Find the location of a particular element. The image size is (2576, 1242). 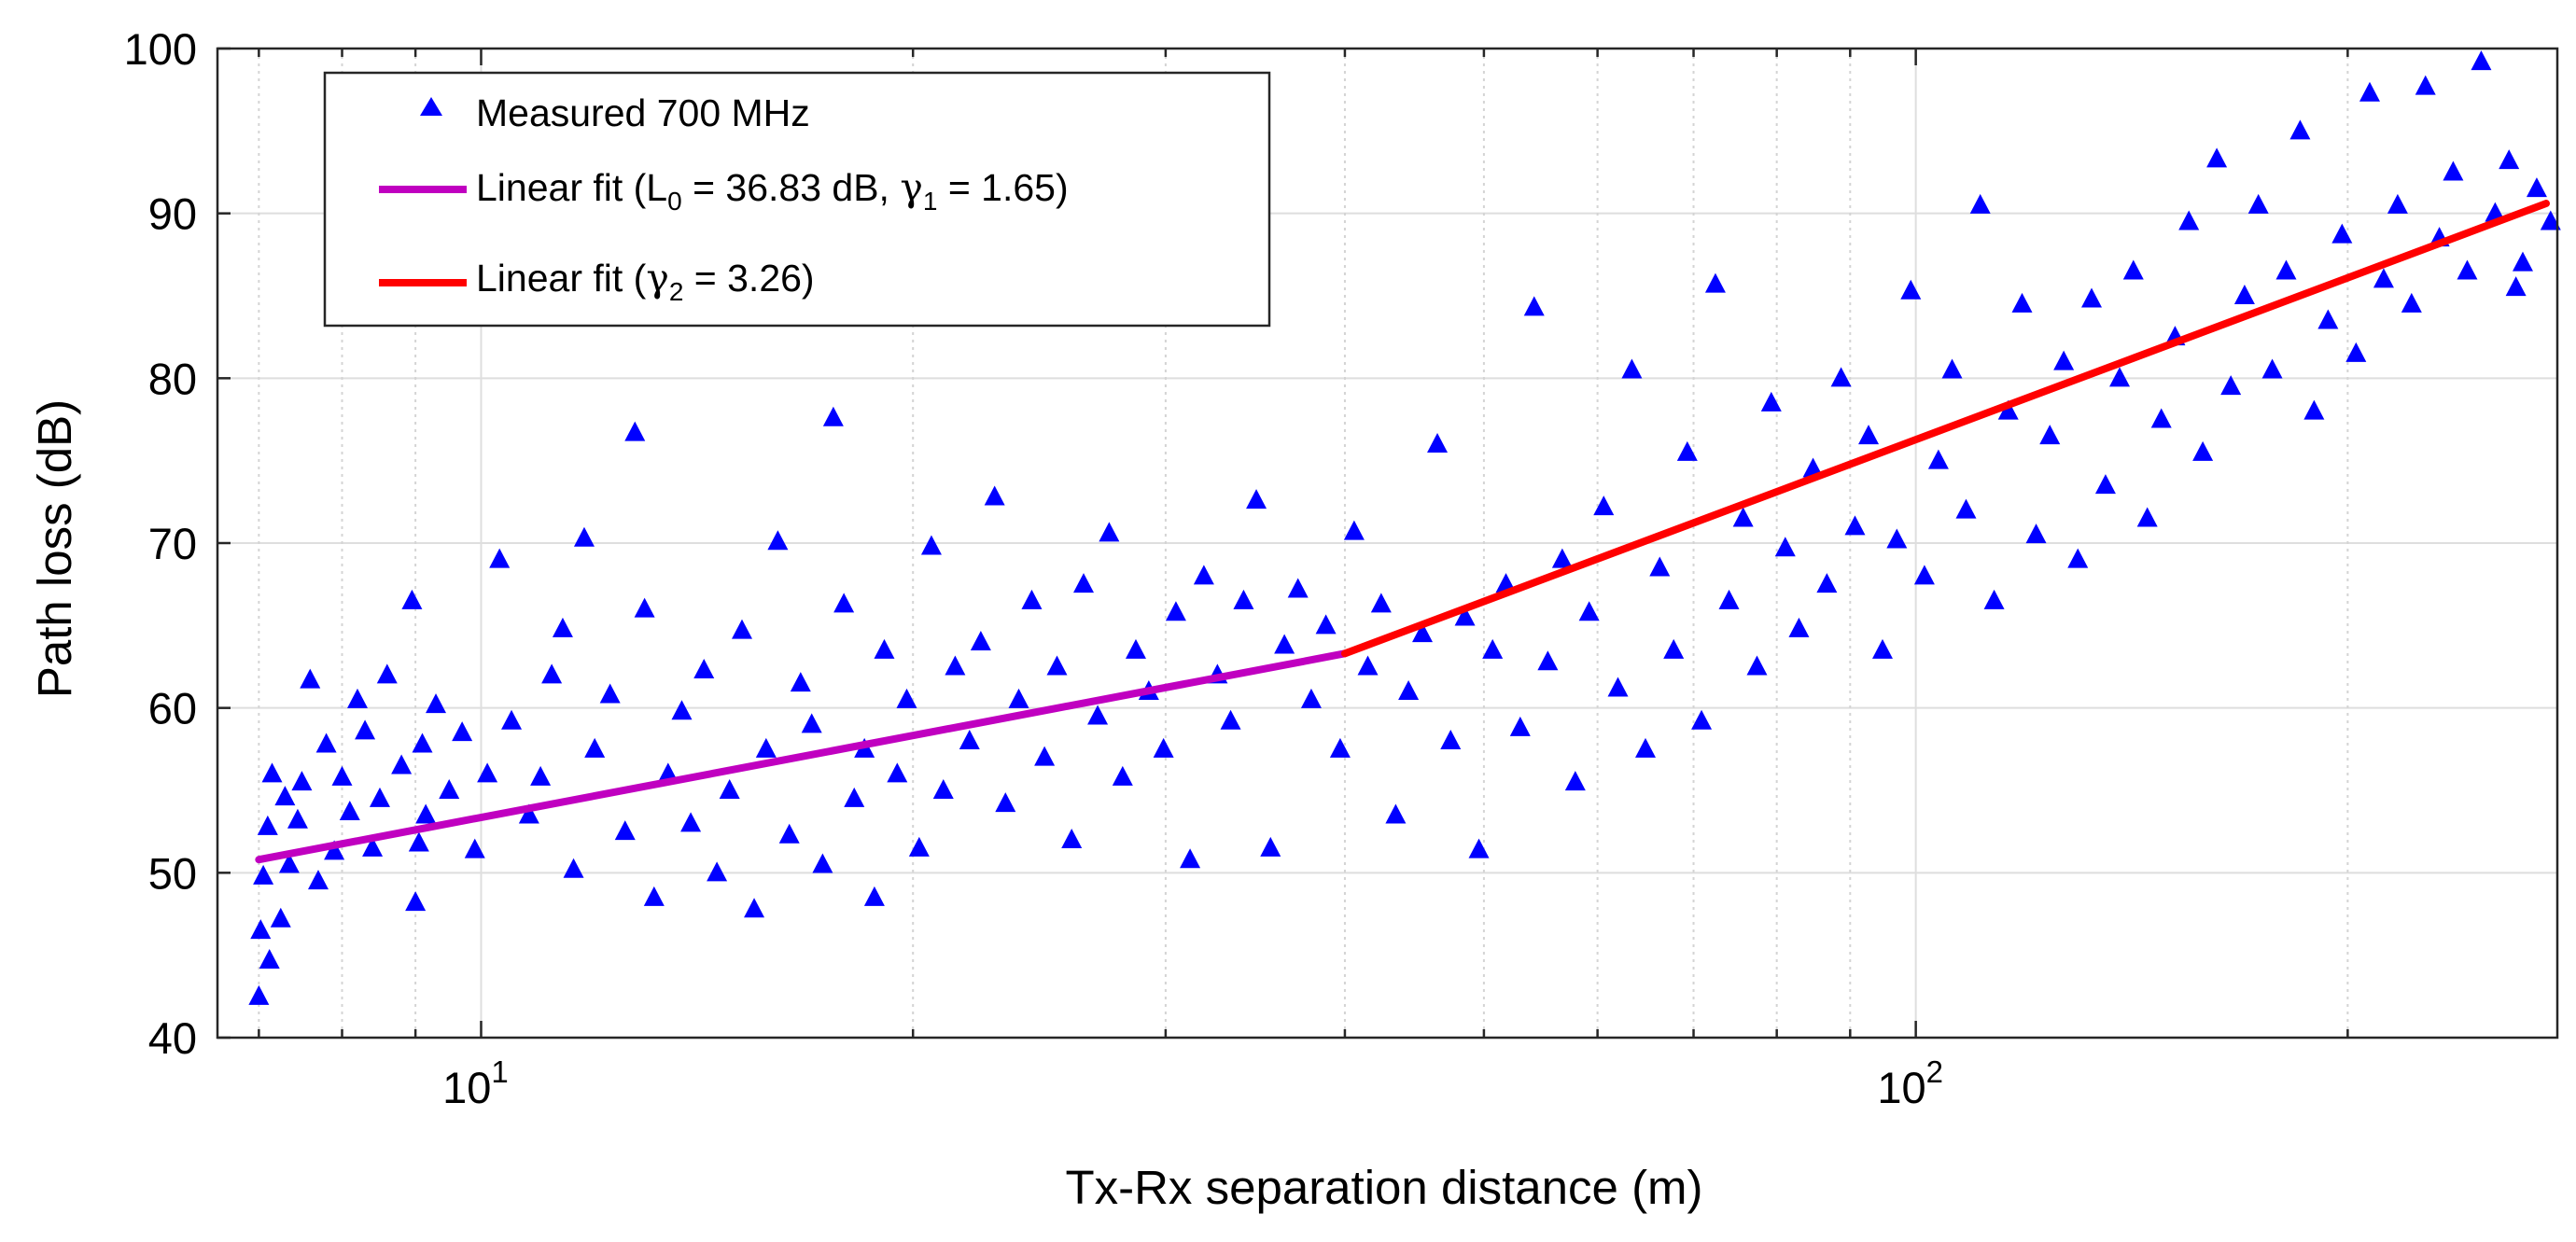

y-tick-label: 40 is located at coordinates (172, 1038).